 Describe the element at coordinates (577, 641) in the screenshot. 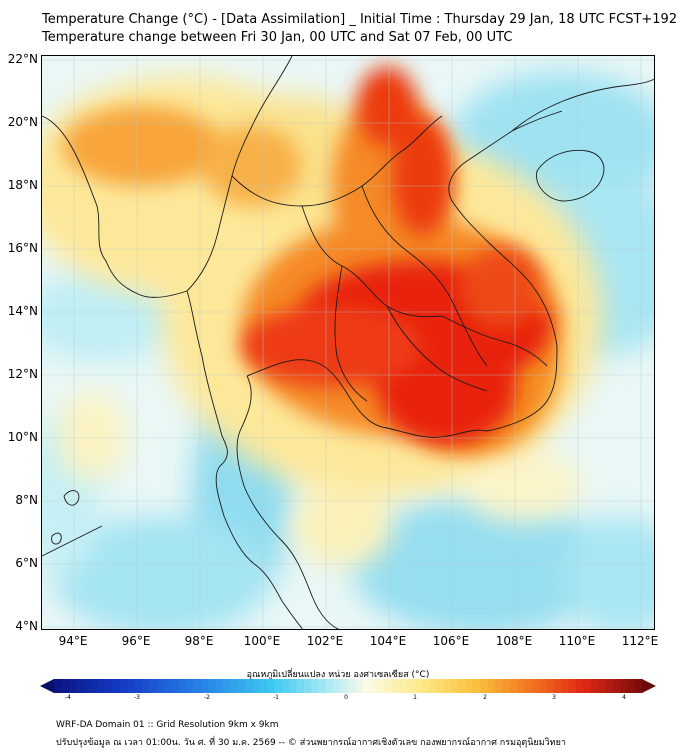

I see `lon-tick-110e: 110°E` at that location.